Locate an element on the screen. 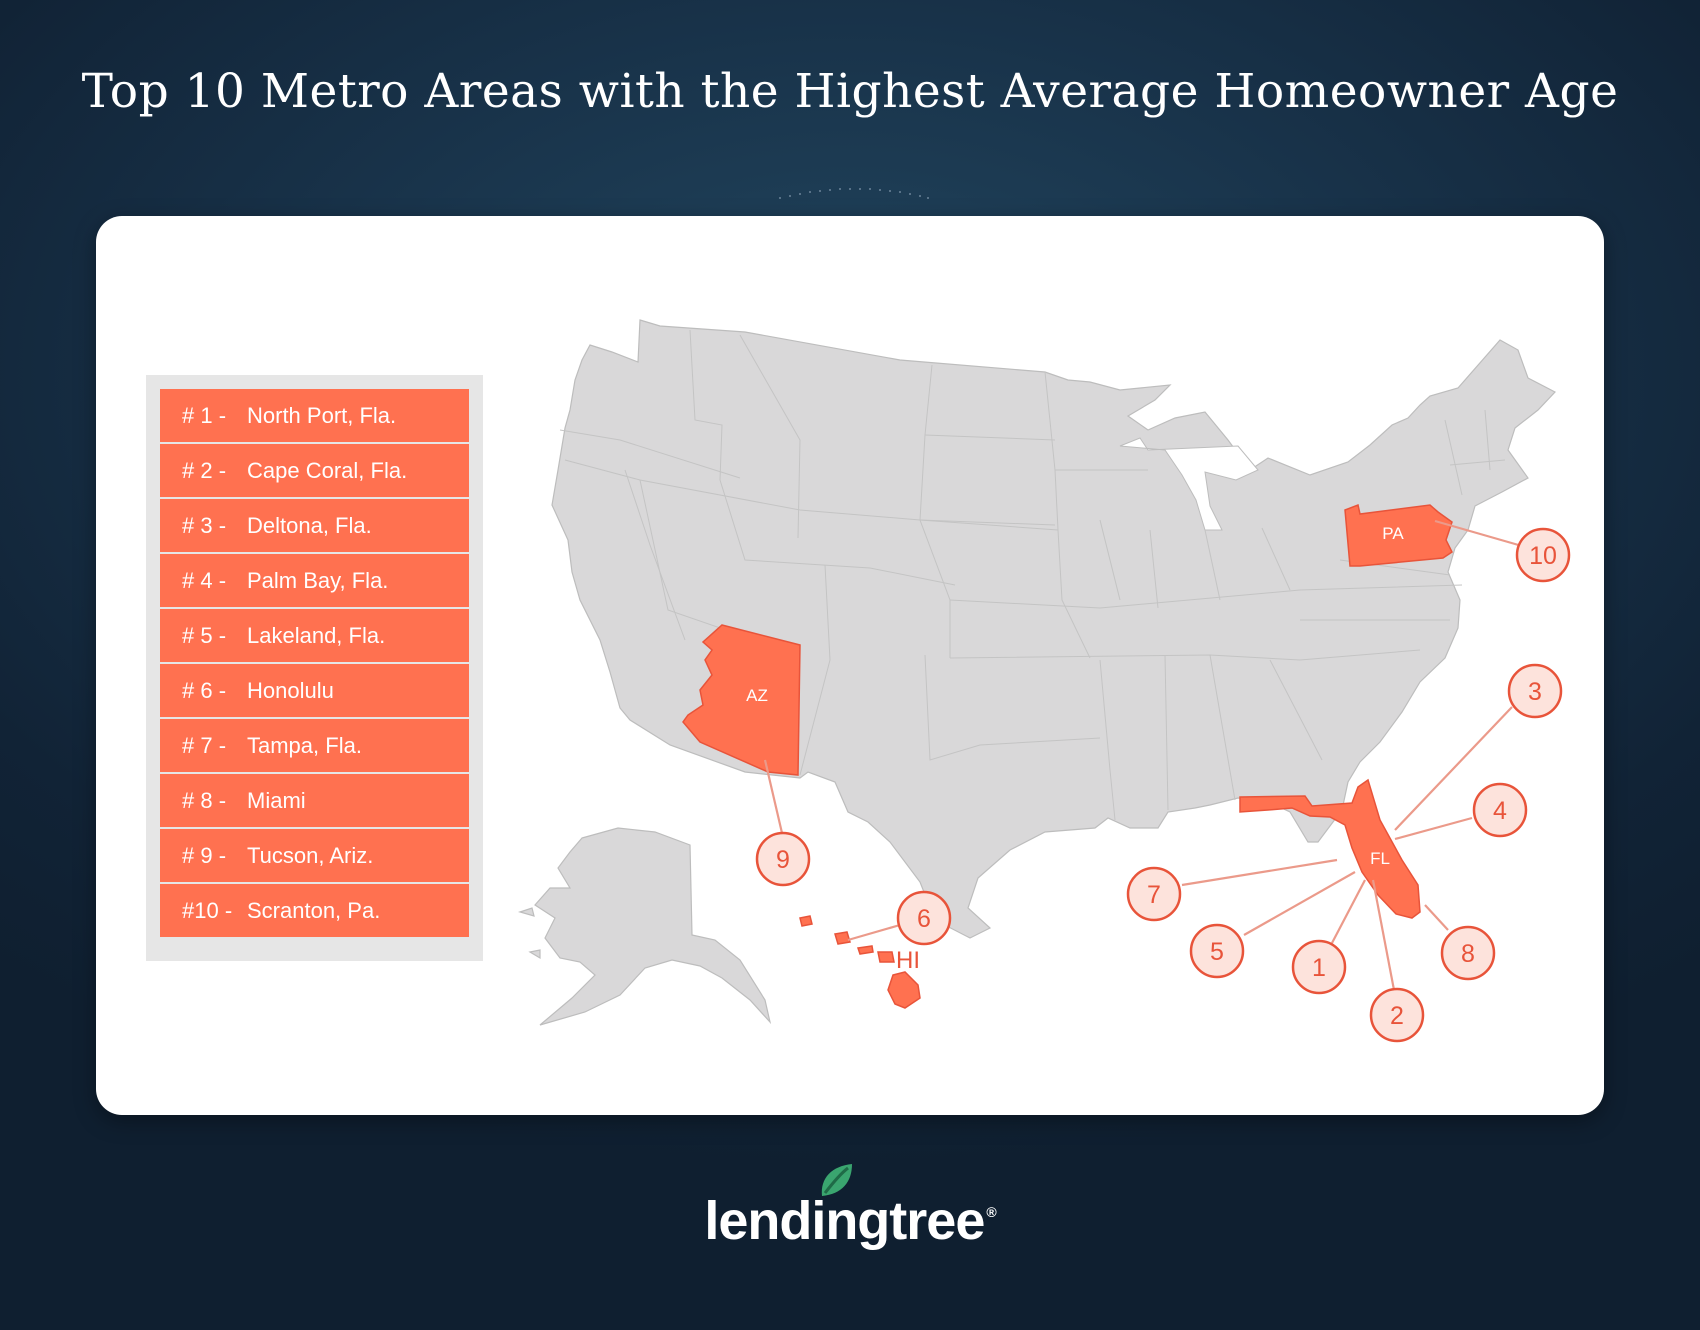 The width and height of the screenshot is (1700, 1330). leaf-icon is located at coordinates (836, 1180).